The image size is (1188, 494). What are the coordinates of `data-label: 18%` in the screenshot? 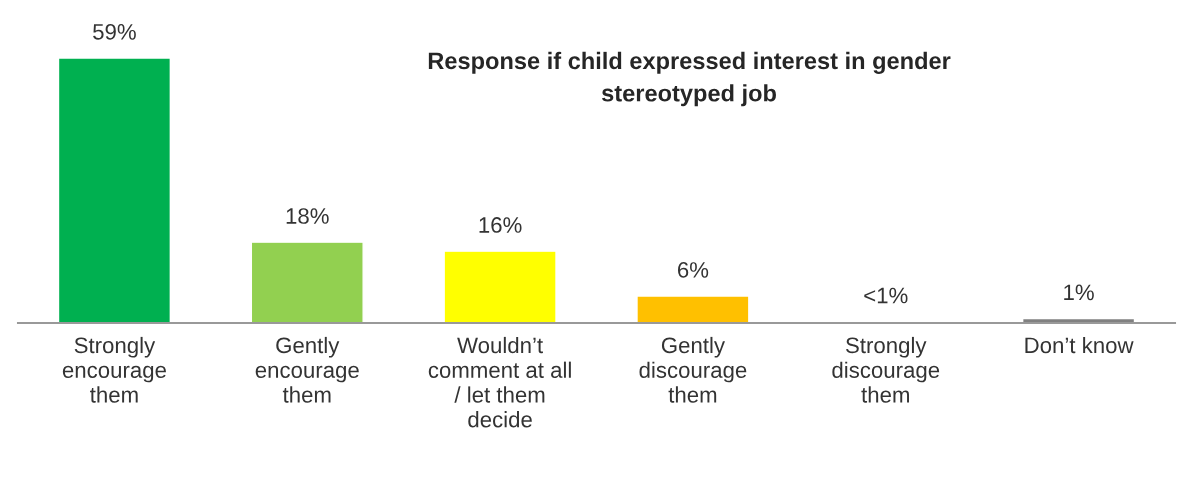 It's located at (307, 216).